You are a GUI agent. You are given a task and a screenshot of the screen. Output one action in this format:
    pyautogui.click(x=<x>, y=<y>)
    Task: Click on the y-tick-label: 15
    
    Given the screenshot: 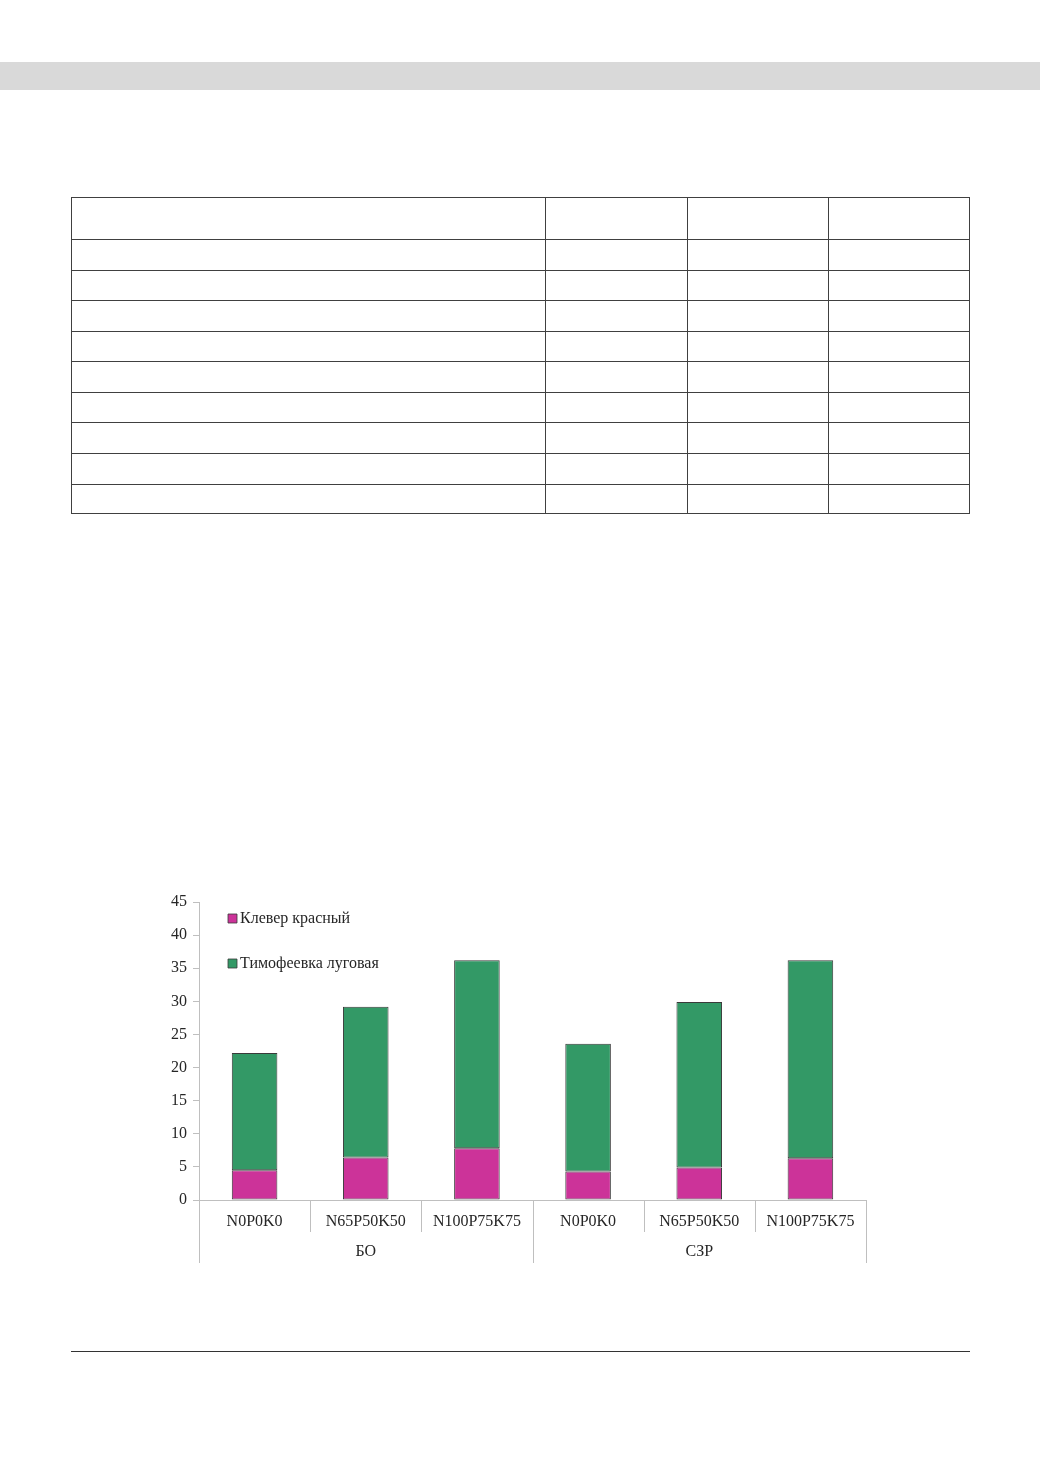 What is the action you would take?
    pyautogui.click(x=179, y=1099)
    